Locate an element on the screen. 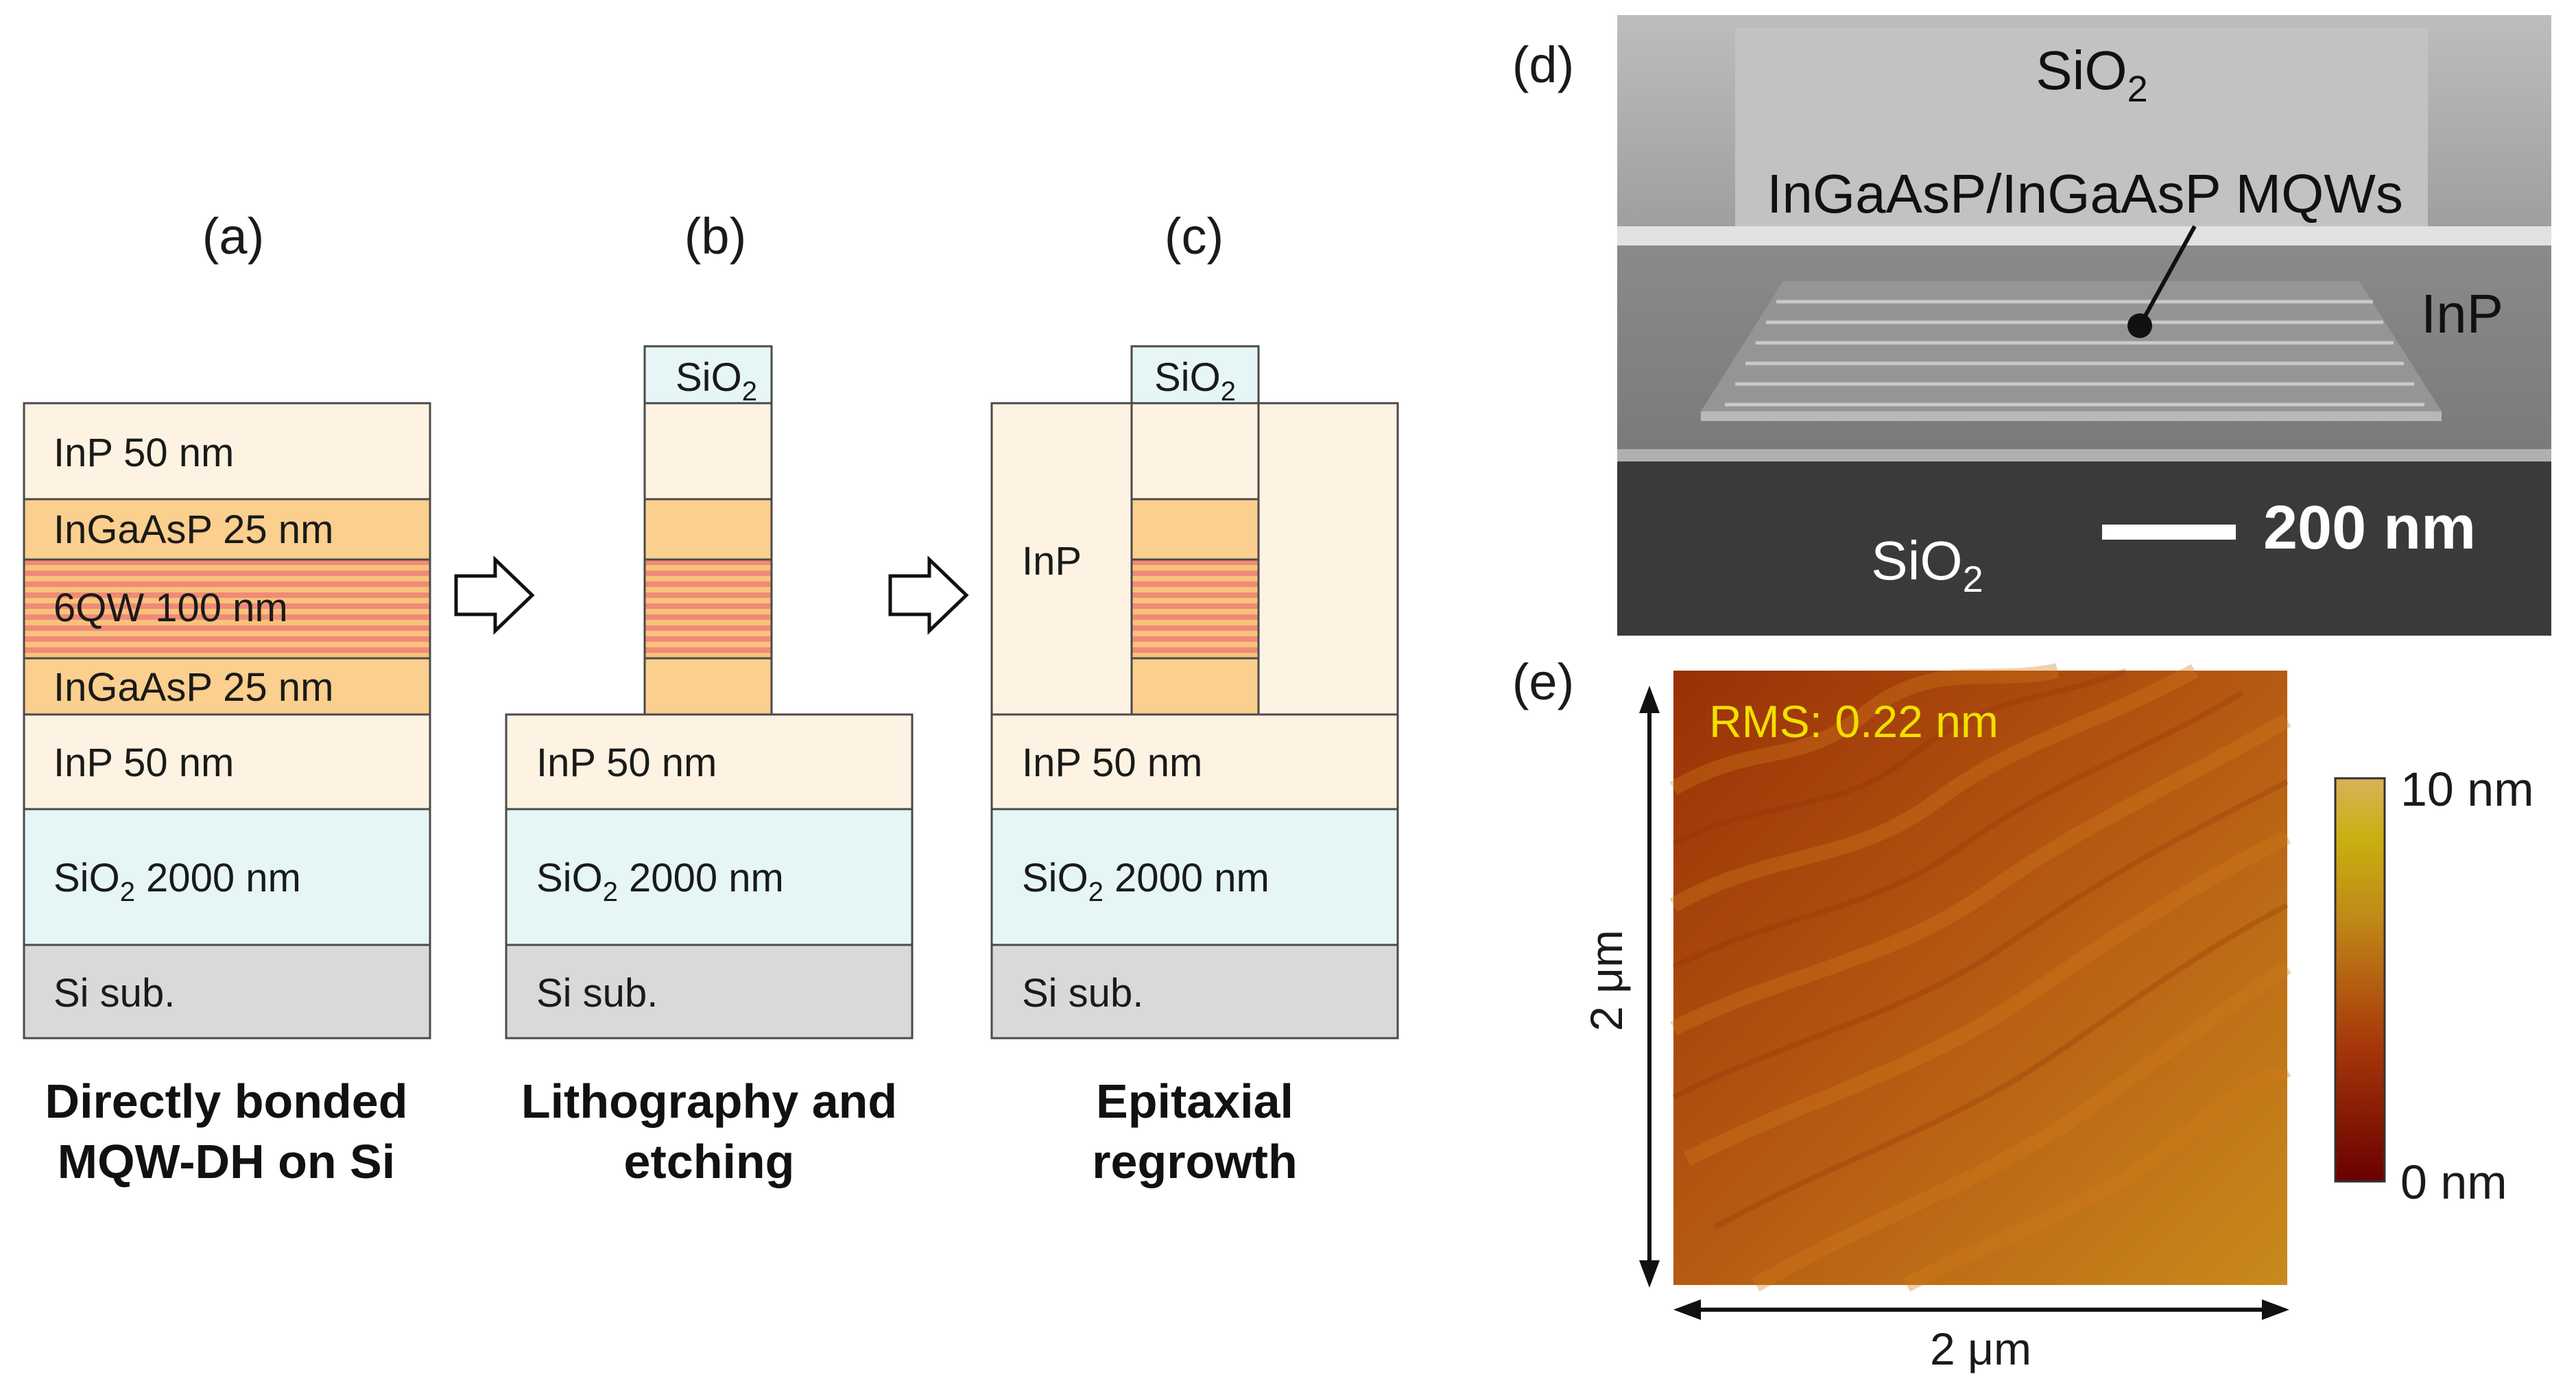 The width and height of the screenshot is (2576, 1381). layer-ingaasp-top is located at coordinates (227, 529).